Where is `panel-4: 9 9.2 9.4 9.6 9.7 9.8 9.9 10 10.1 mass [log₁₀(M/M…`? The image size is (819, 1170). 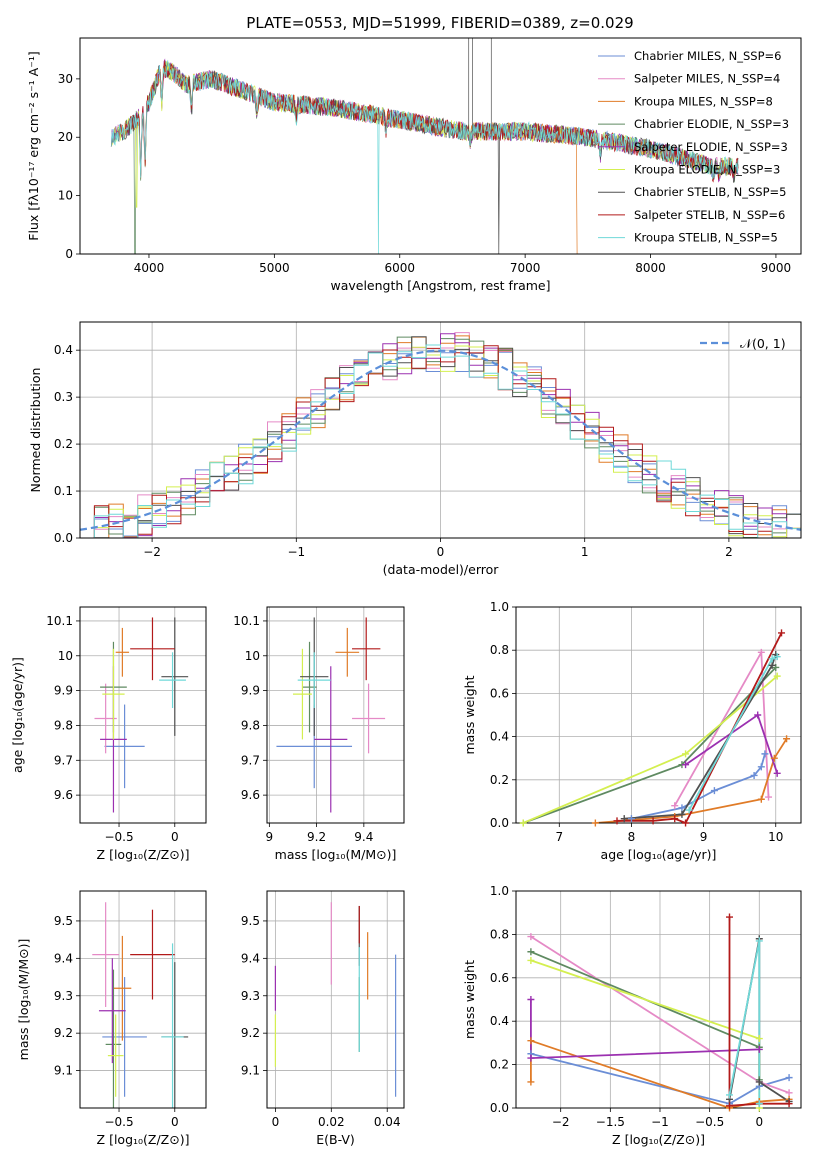
panel-4: 9 9.2 9.4 9.6 9.7 9.8 9.9 10 10.1 mass [log₁₀(M/M… is located at coordinates (319, 734).